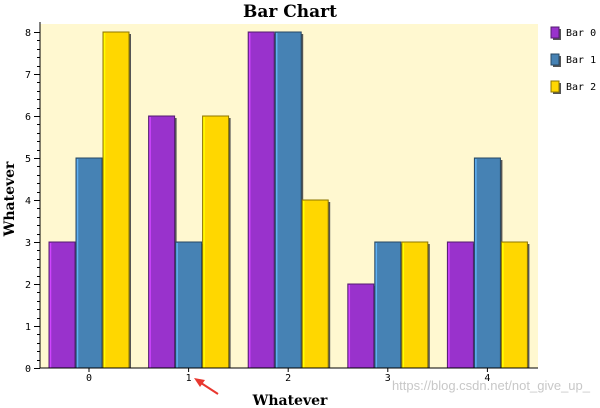  I want to click on x-ticks-group: 0 1 2 3 4, so click(288, 376).